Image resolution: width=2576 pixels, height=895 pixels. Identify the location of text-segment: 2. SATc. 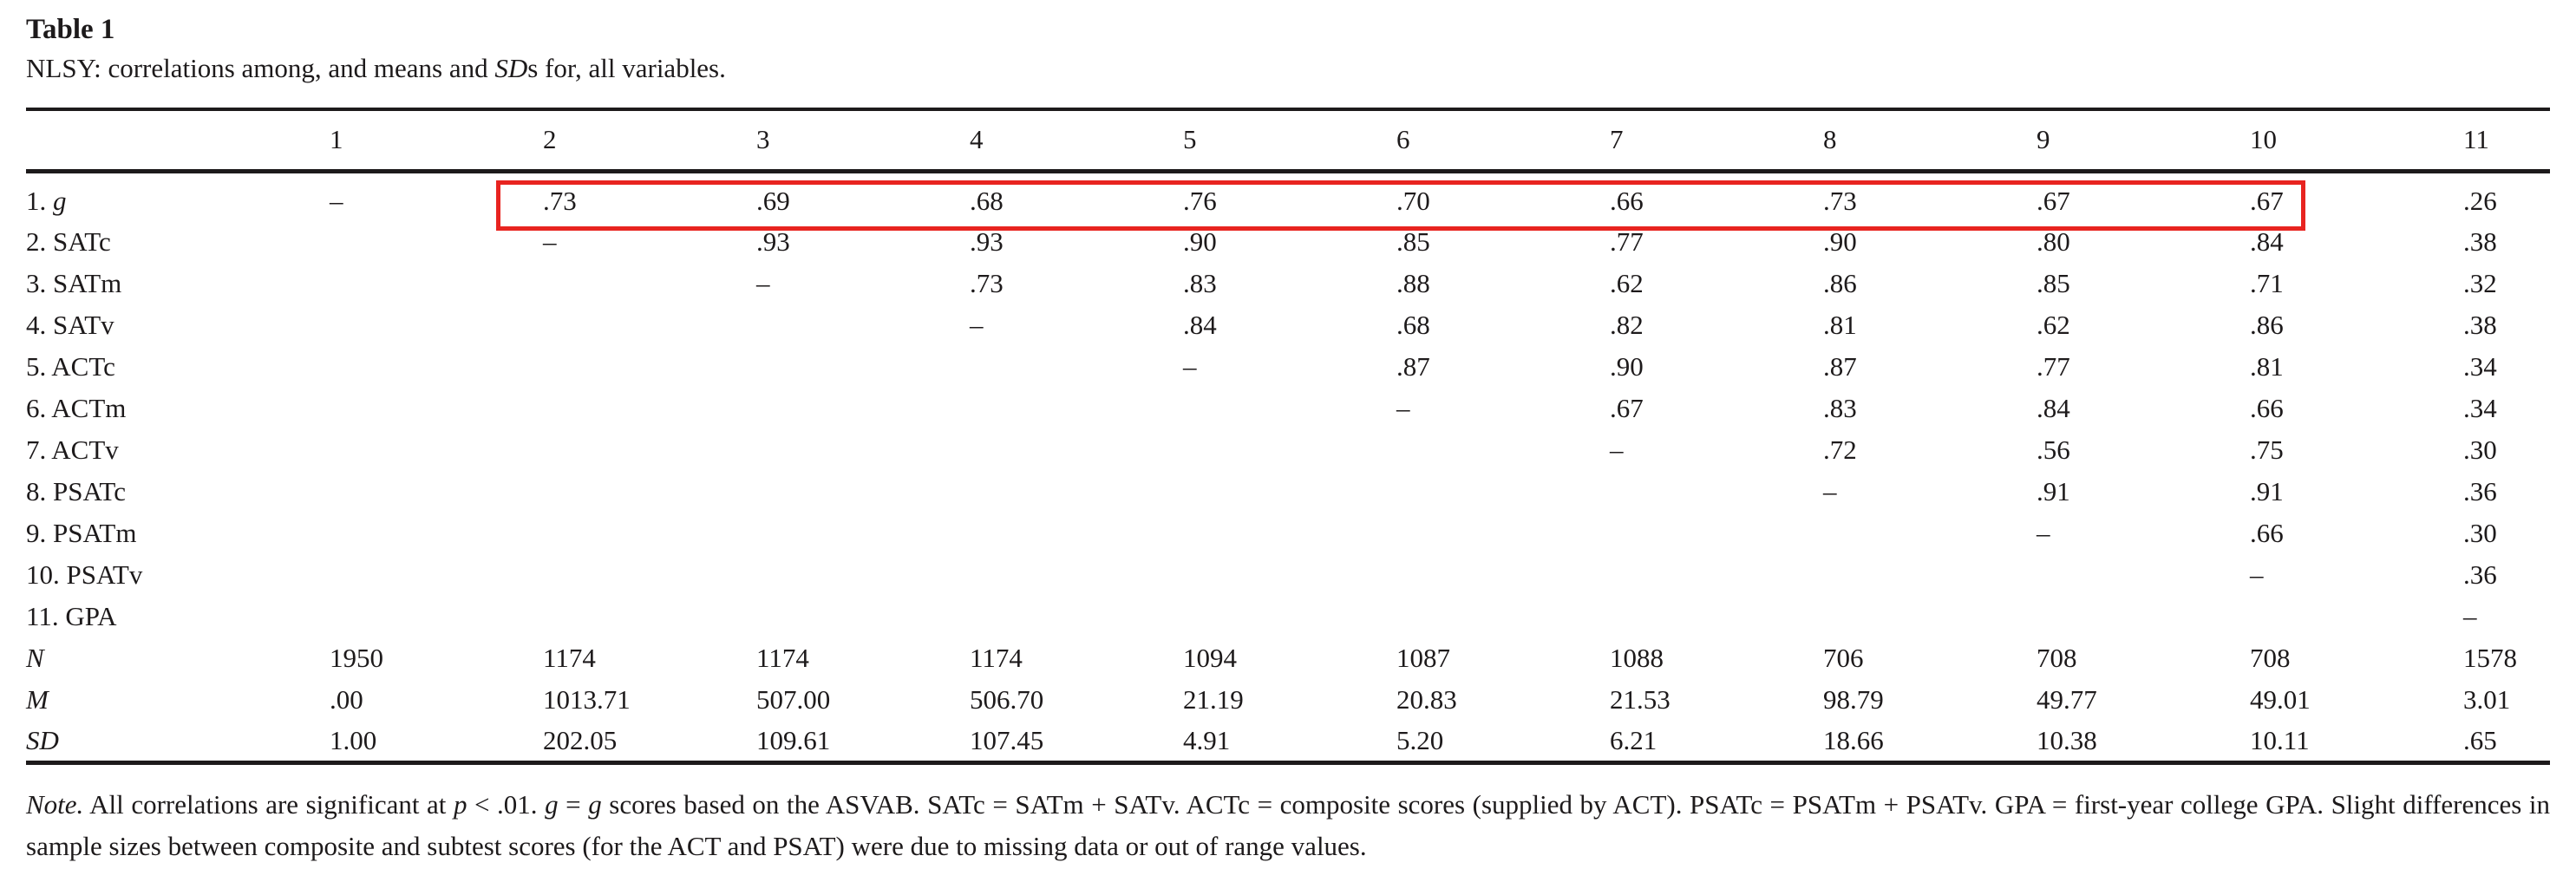
(68, 241).